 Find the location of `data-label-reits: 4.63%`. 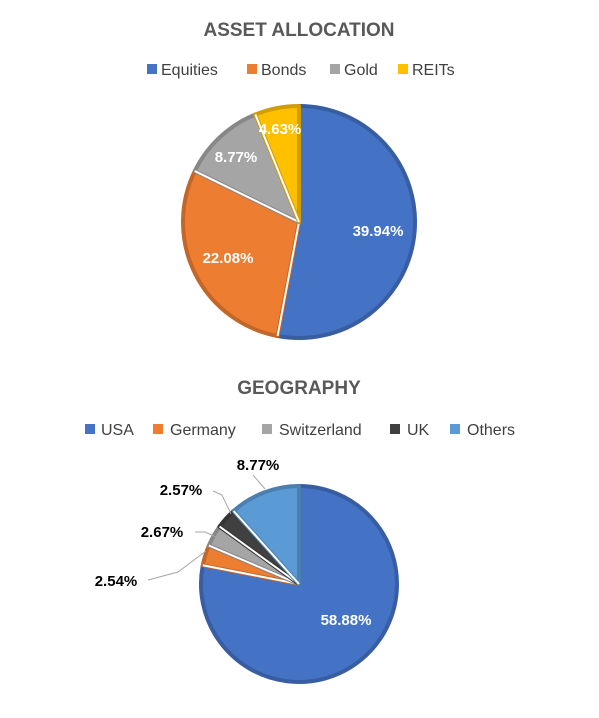

data-label-reits: 4.63% is located at coordinates (280, 129).